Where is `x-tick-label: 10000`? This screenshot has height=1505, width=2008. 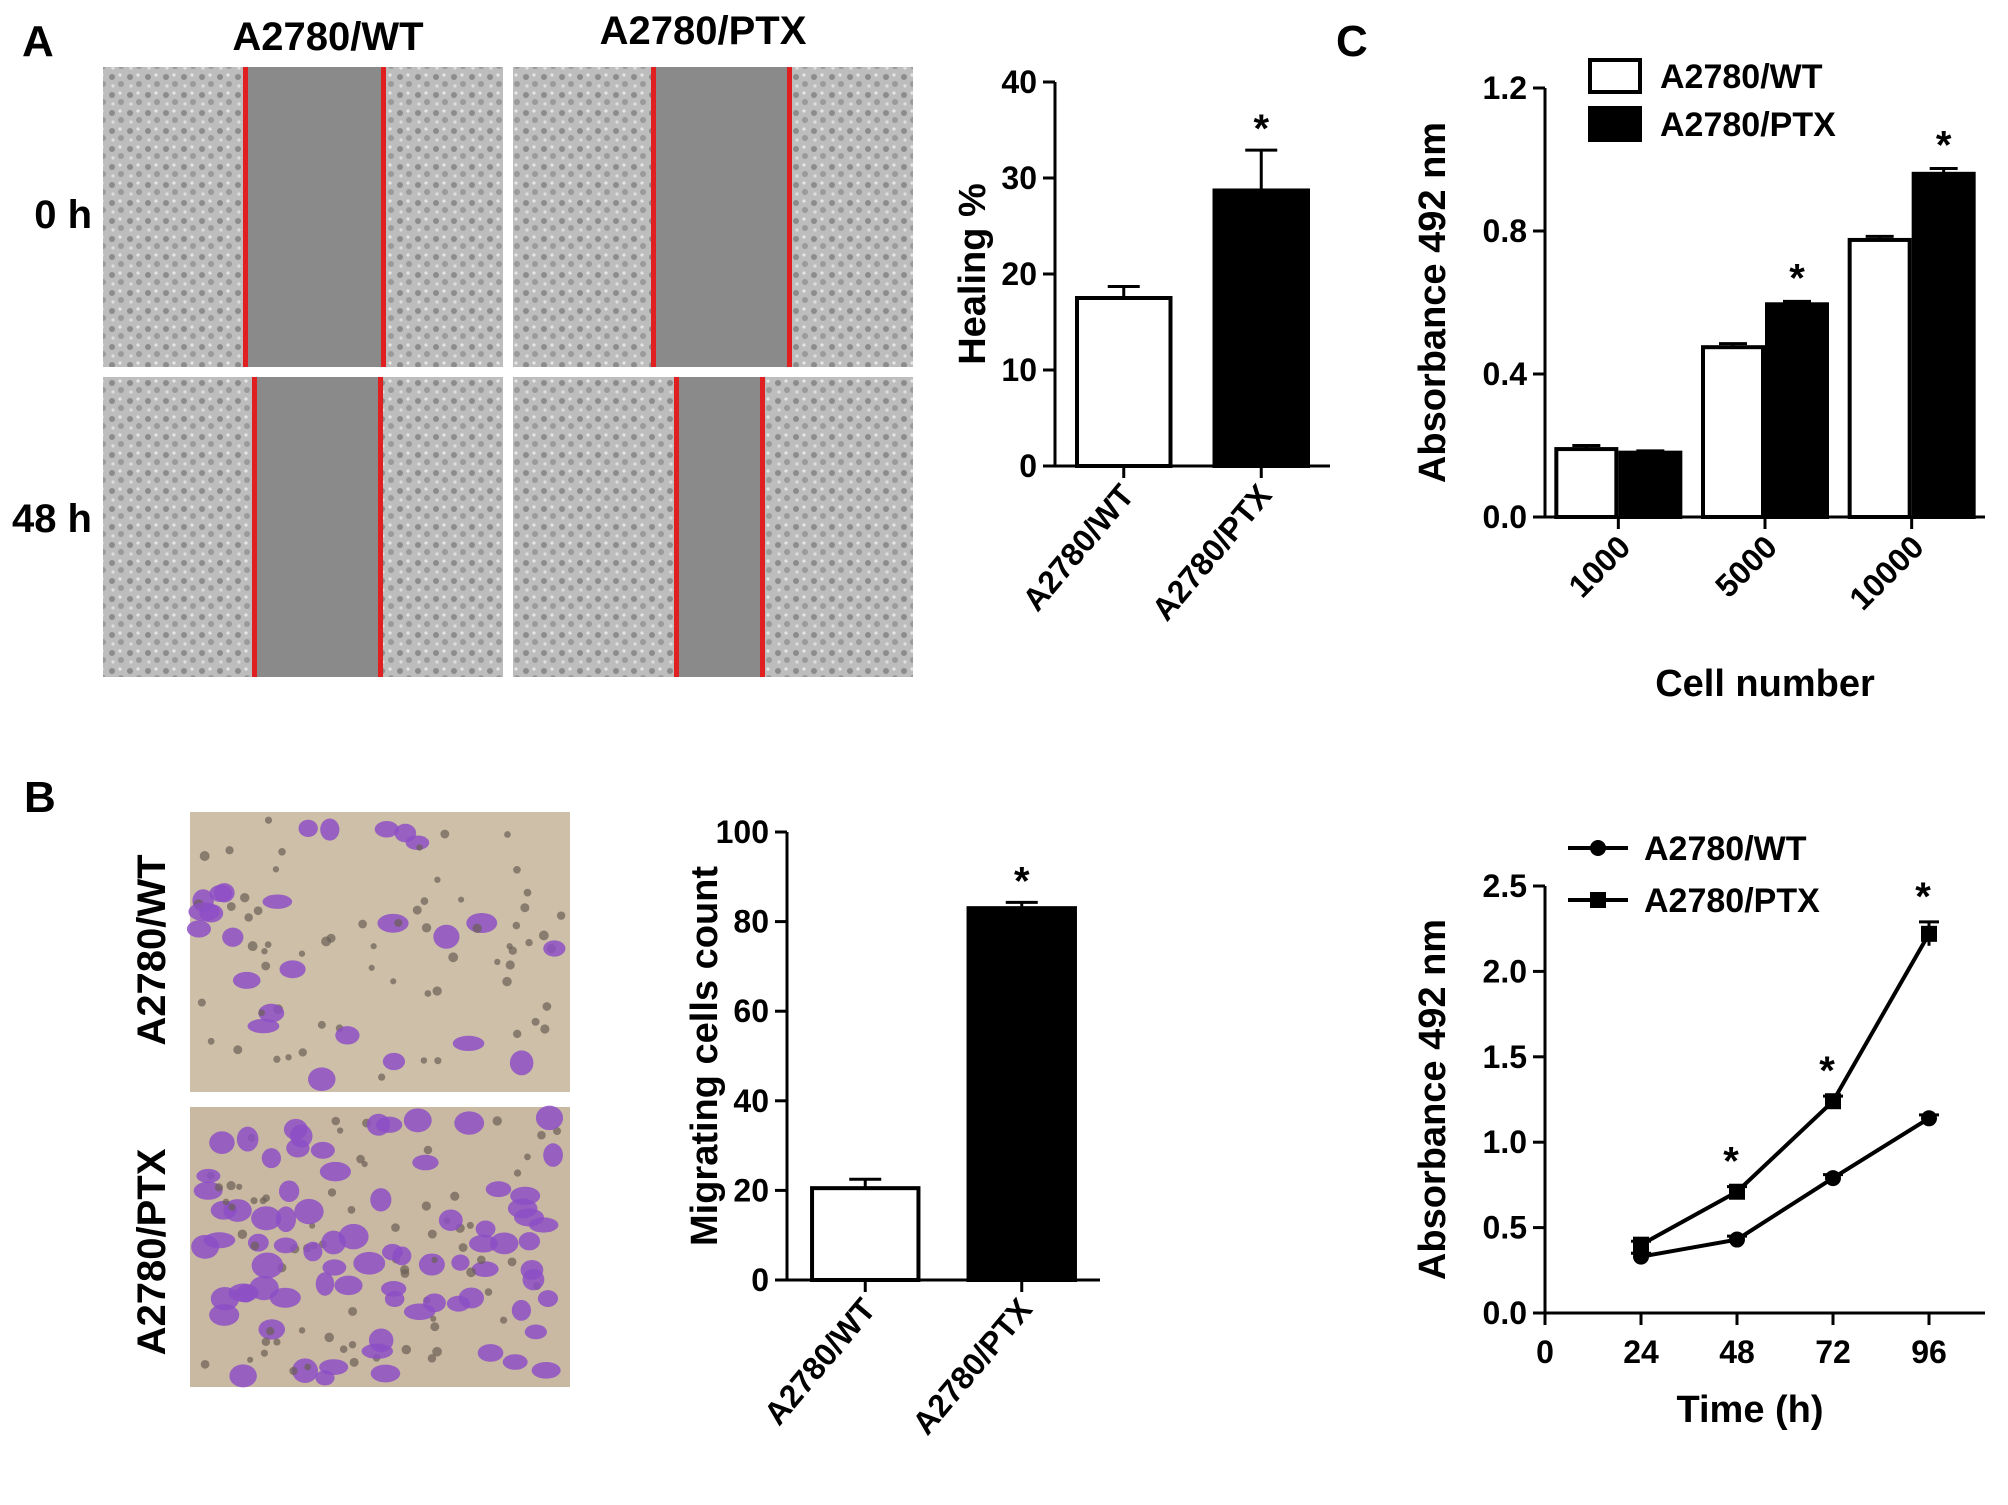
x-tick-label: 10000 is located at coordinates (1886, 572).